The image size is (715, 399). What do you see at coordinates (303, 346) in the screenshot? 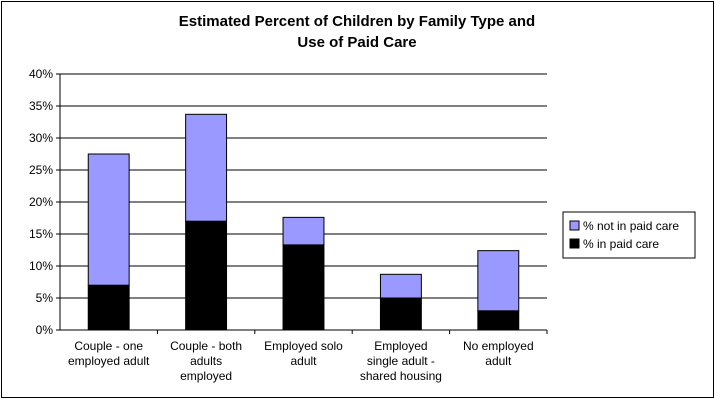
I see `x-category-label: Employed solo` at bounding box center [303, 346].